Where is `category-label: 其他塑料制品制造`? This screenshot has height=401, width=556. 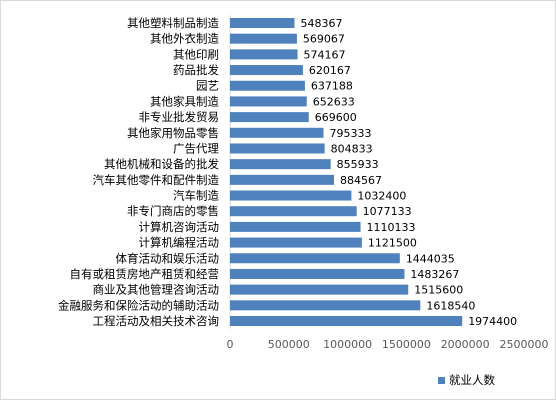 category-label: 其他塑料制品制造 is located at coordinates (173, 23).